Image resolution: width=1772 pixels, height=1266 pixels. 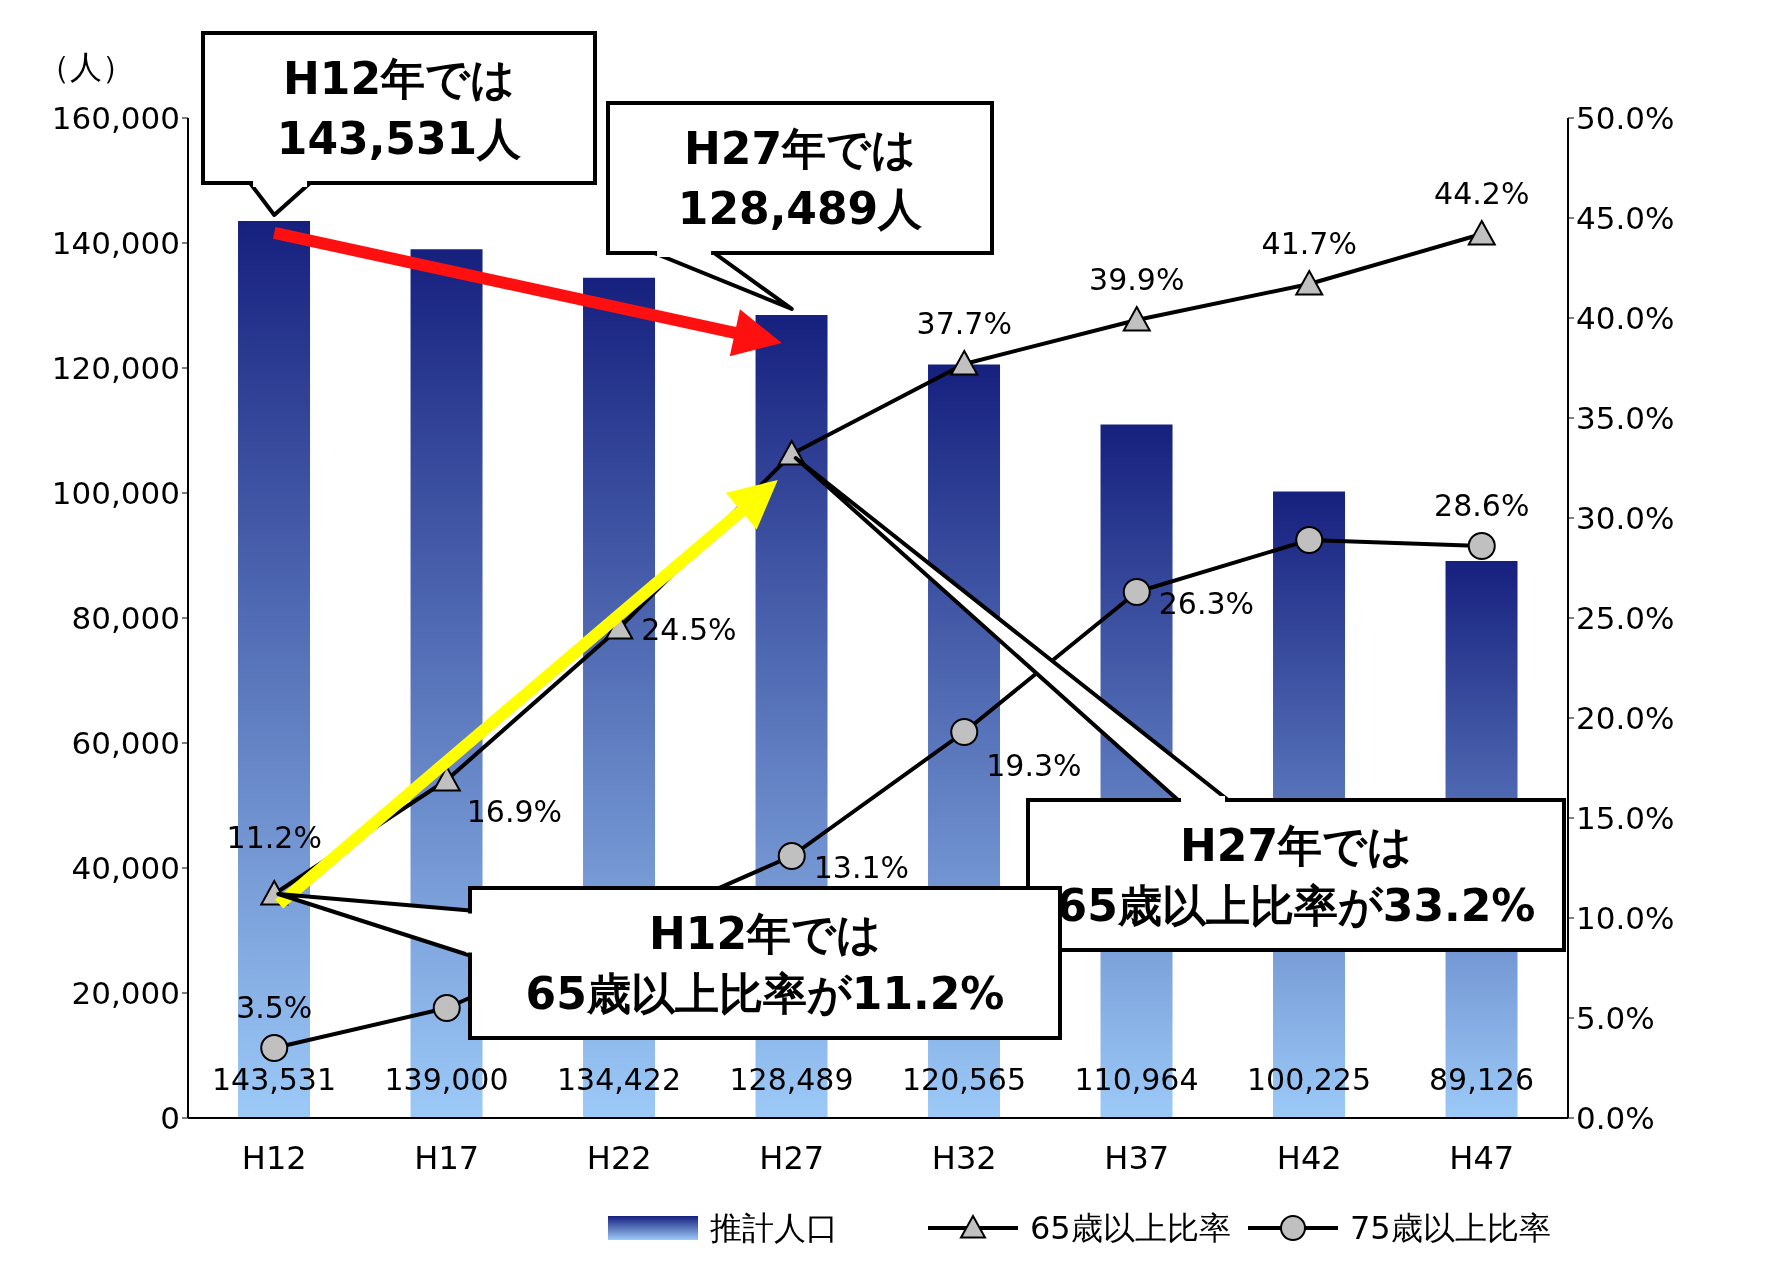 I want to click on legend-label: 推計人口, so click(x=774, y=1228).